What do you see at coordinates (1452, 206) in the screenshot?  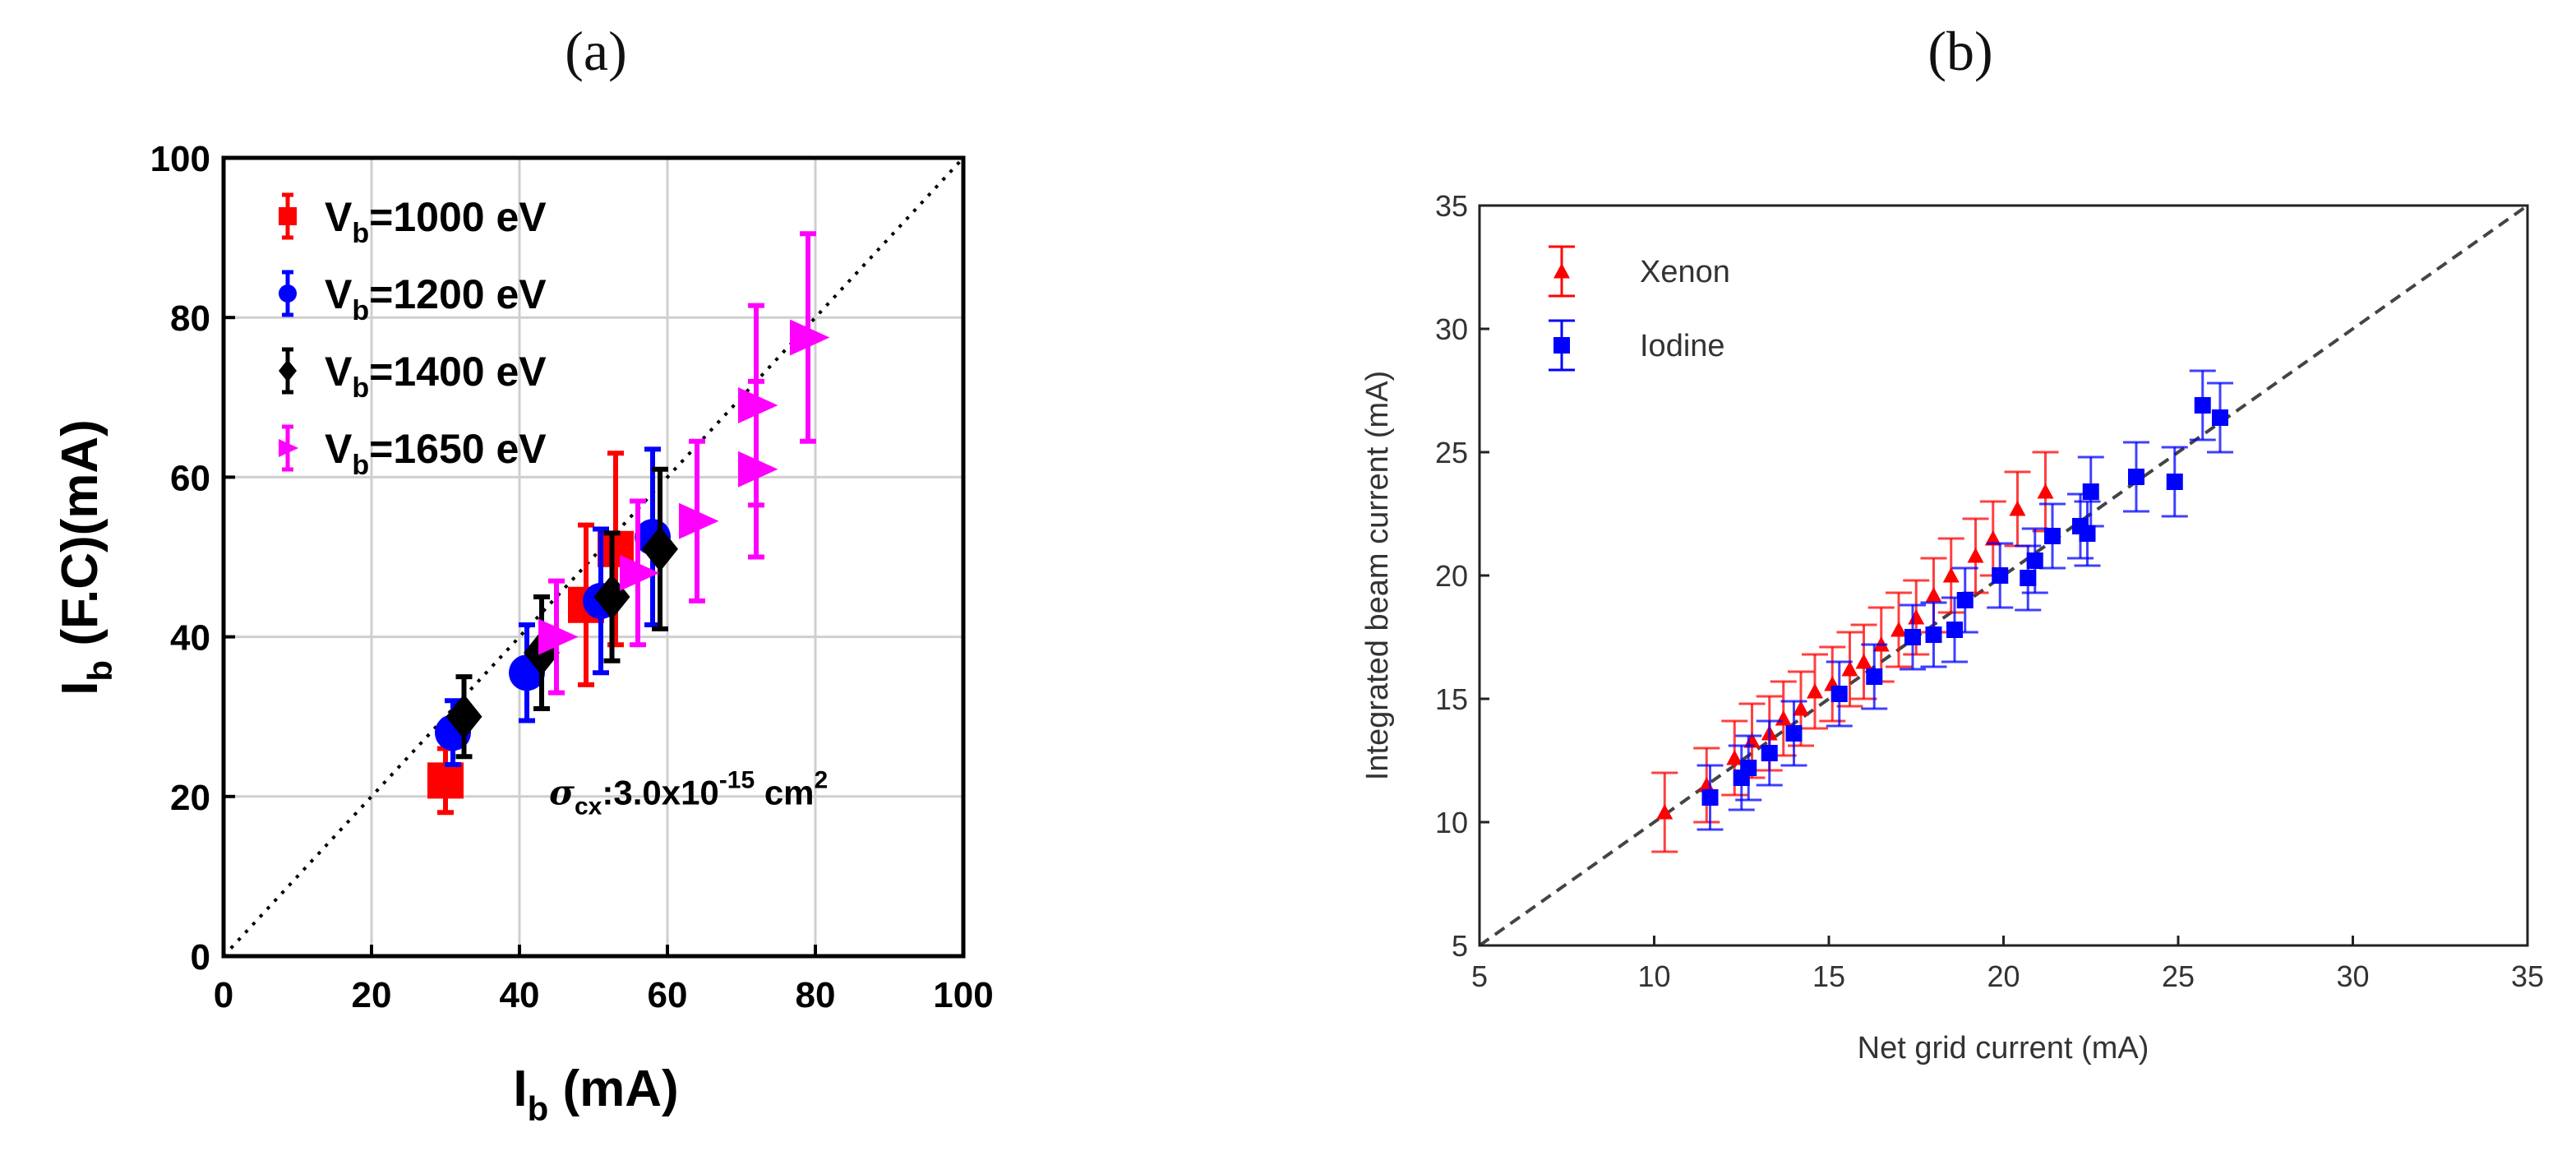 I see `y-tick-label: 35` at bounding box center [1452, 206].